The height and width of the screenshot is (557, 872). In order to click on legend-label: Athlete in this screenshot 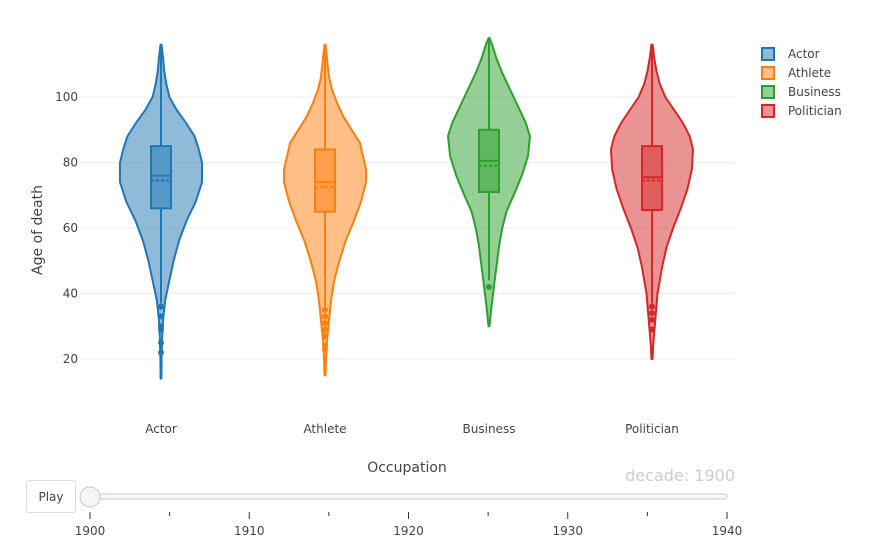, I will do `click(809, 73)`.